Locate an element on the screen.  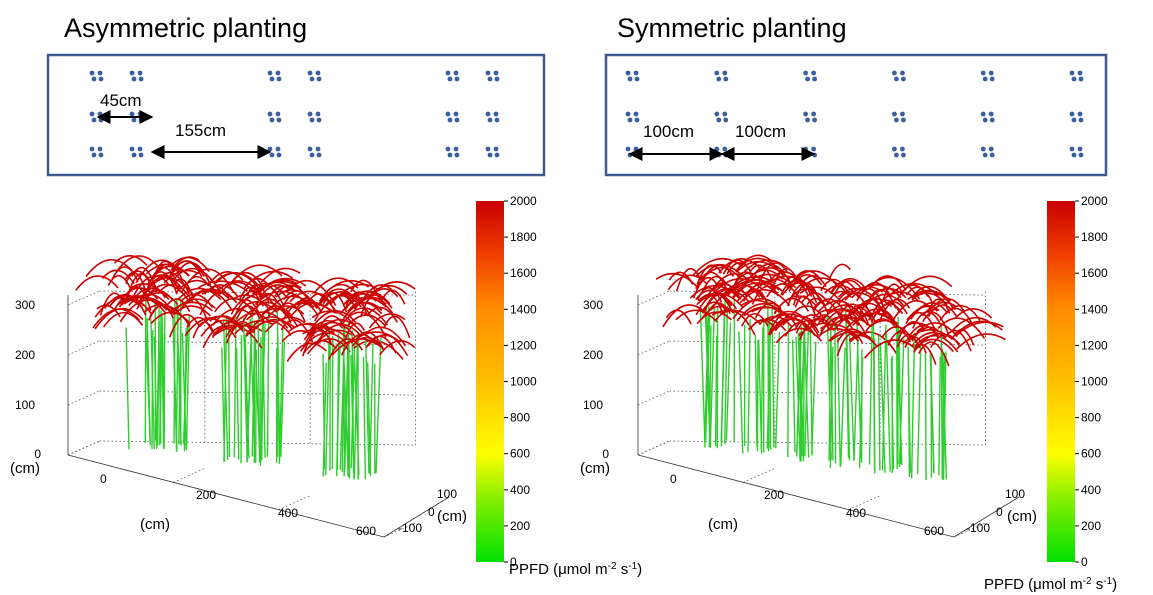
x-tick-label: 200 is located at coordinates (206, 495).